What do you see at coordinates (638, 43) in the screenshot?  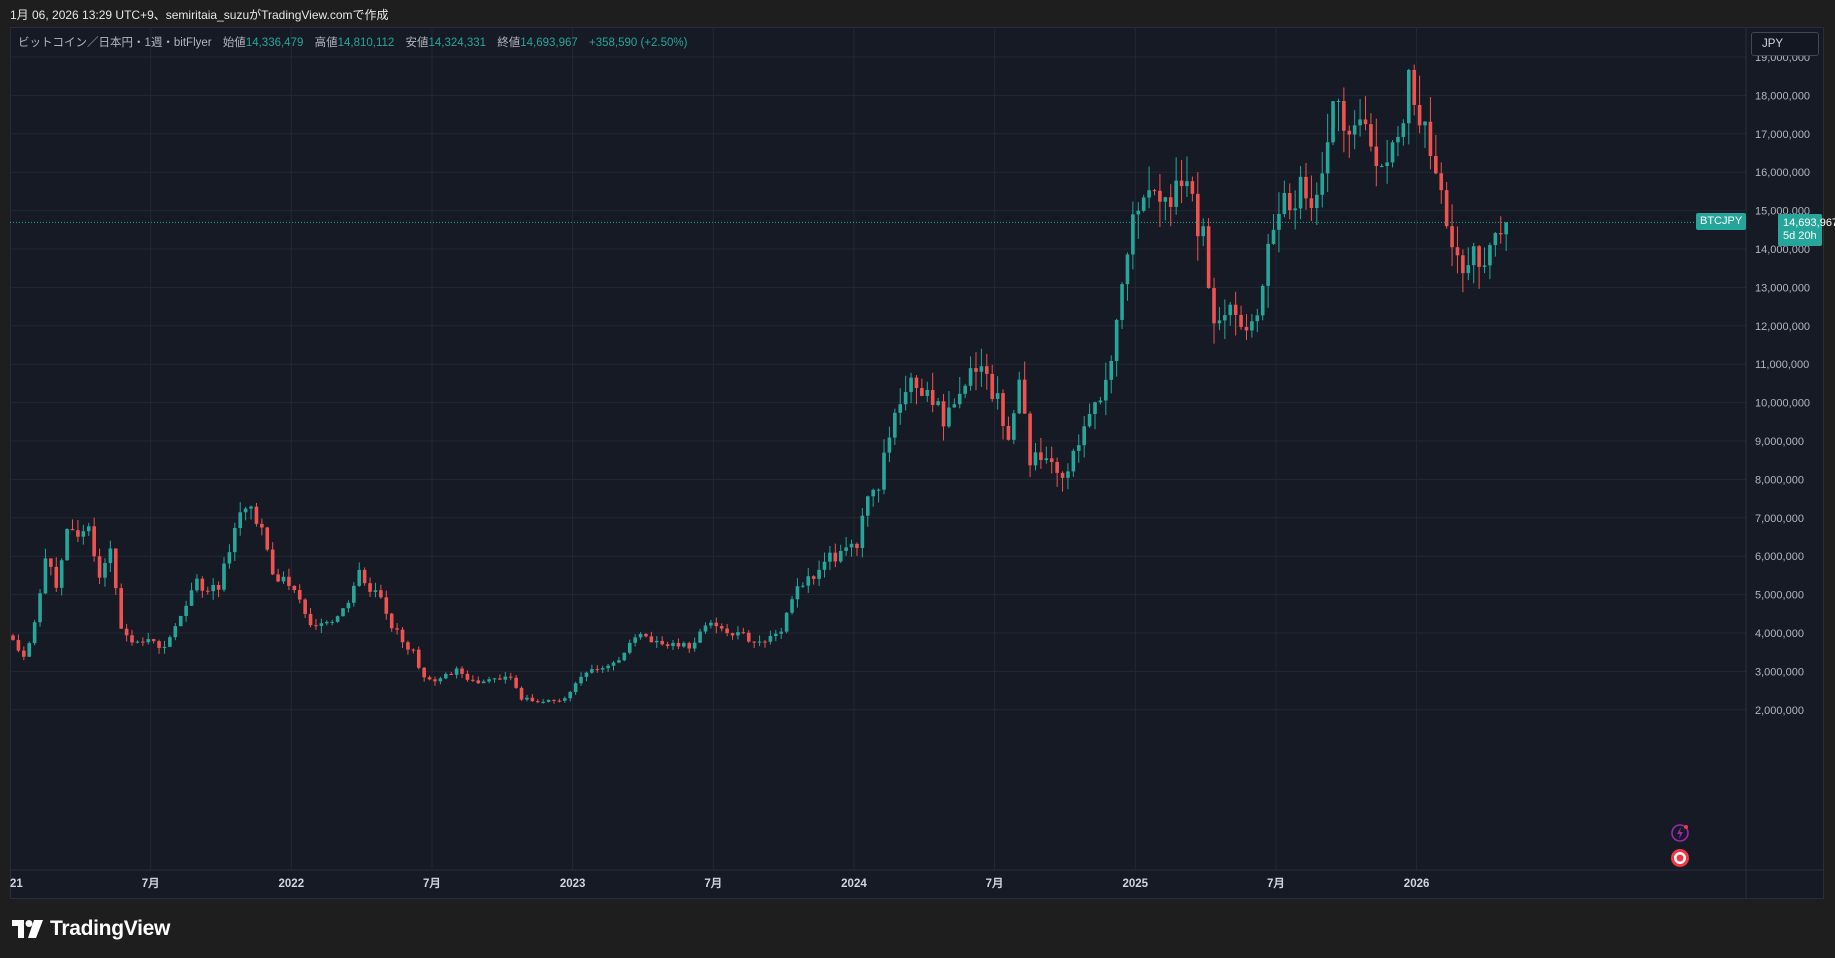 I see `change-value: +358,590 (+2.50%)` at bounding box center [638, 43].